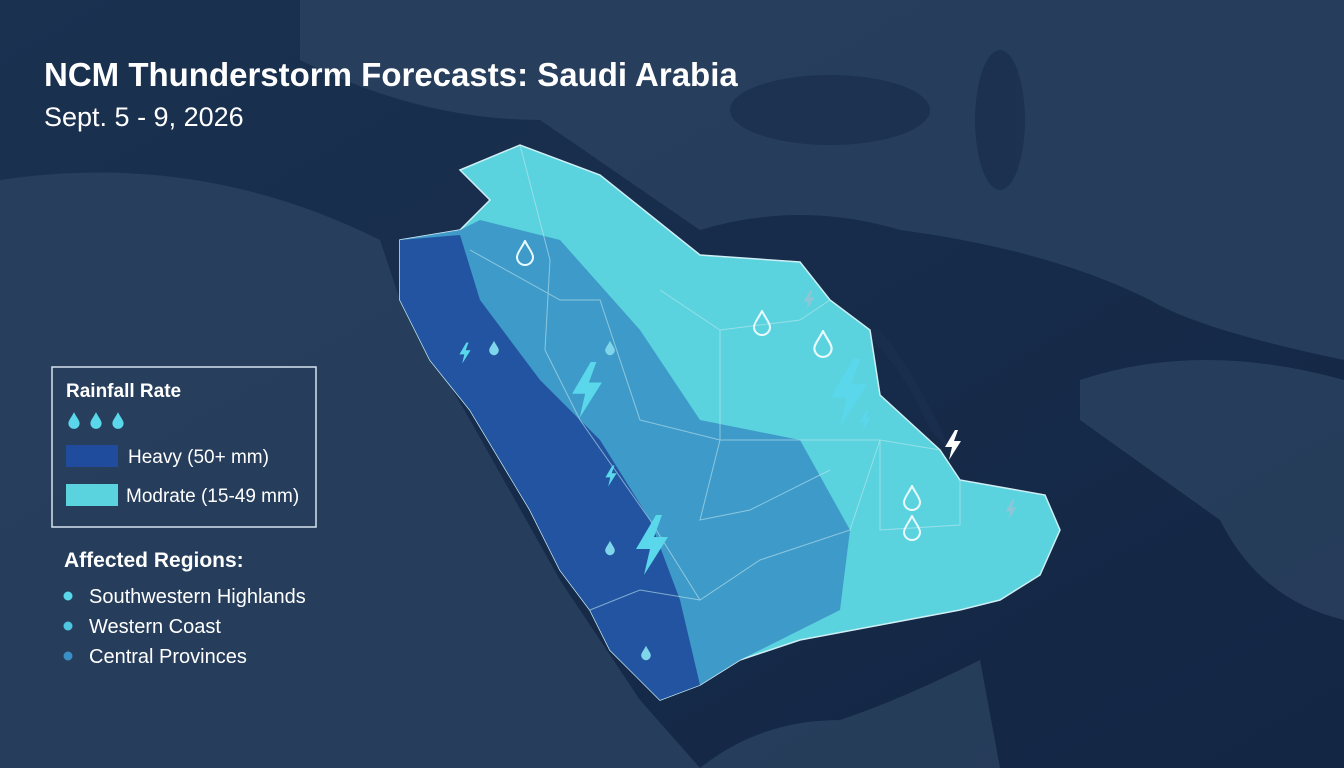 The width and height of the screenshot is (1344, 768). Describe the element at coordinates (92, 456) in the screenshot. I see `legend-swatch-heavy` at that location.